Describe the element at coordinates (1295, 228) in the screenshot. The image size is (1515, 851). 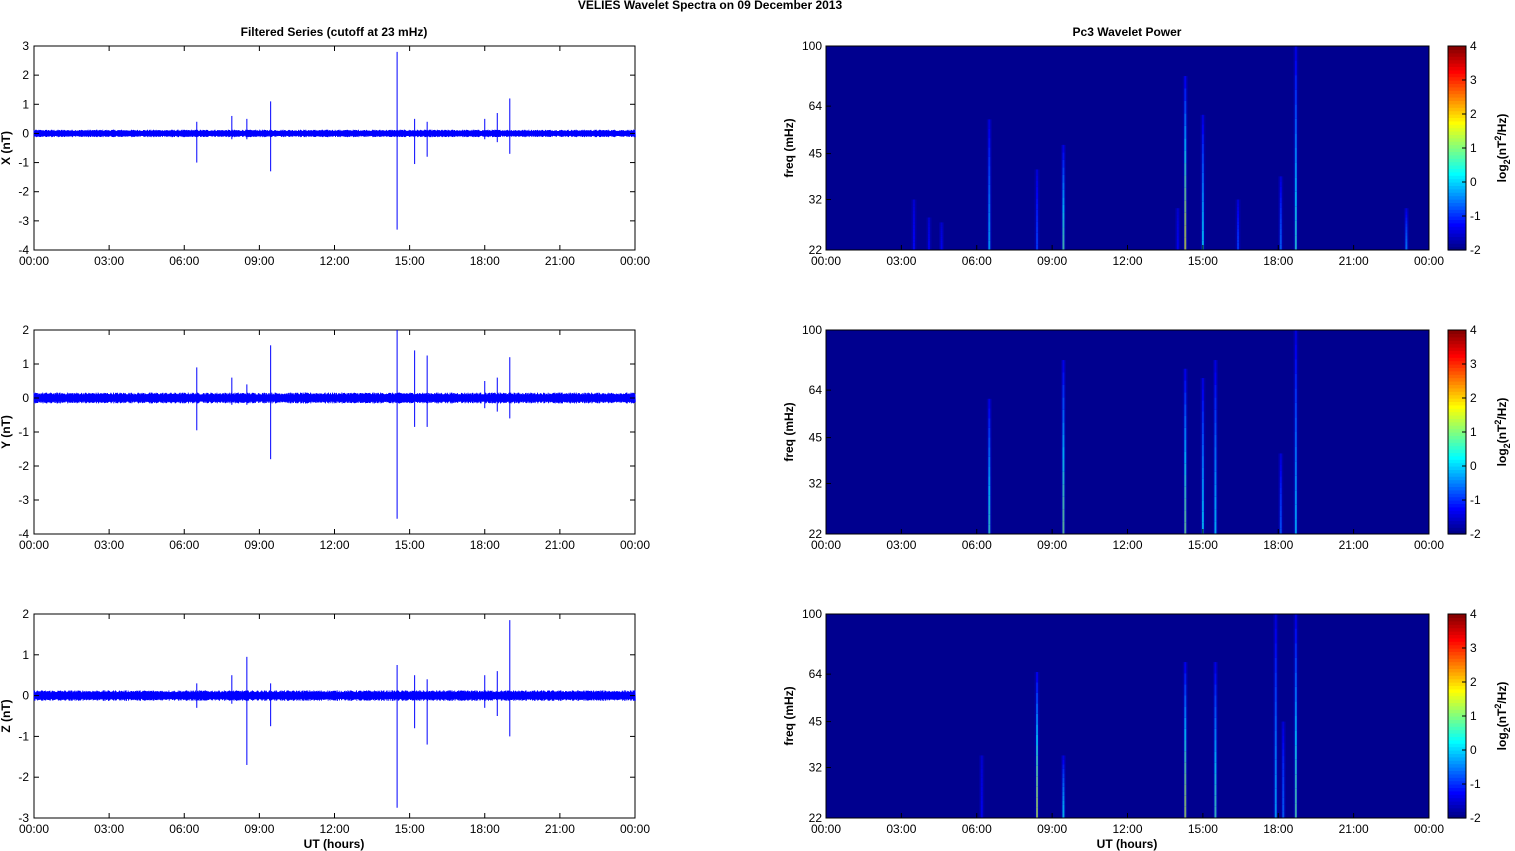
I see `burst-11-segment` at that location.